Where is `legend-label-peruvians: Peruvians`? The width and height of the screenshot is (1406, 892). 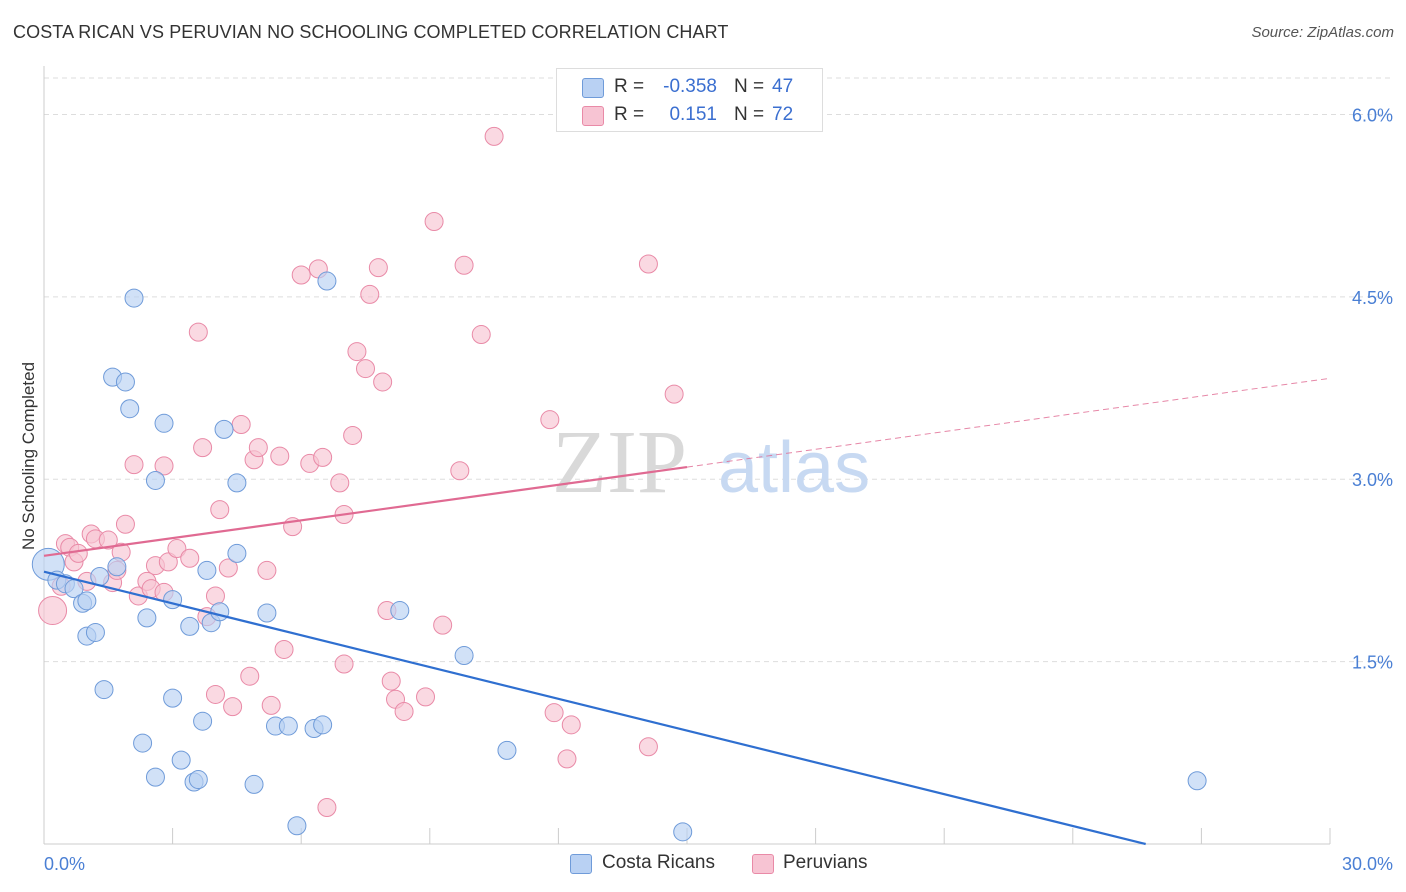
legend-label-peruvians: Peruvians is located at coordinates (825, 862).